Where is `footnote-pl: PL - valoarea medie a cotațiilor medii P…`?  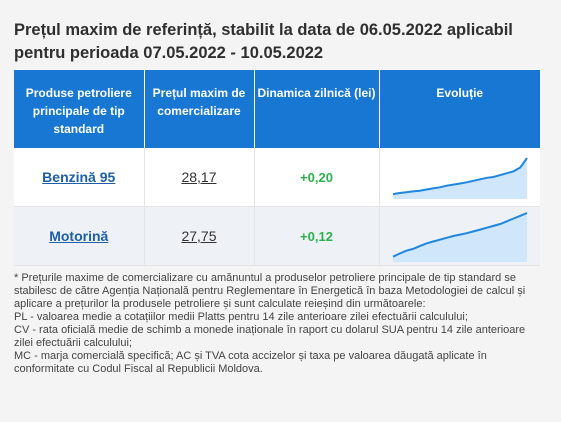
footnote-pl: PL - valoarea medie a cotațiilor medii P… is located at coordinates (241, 317).